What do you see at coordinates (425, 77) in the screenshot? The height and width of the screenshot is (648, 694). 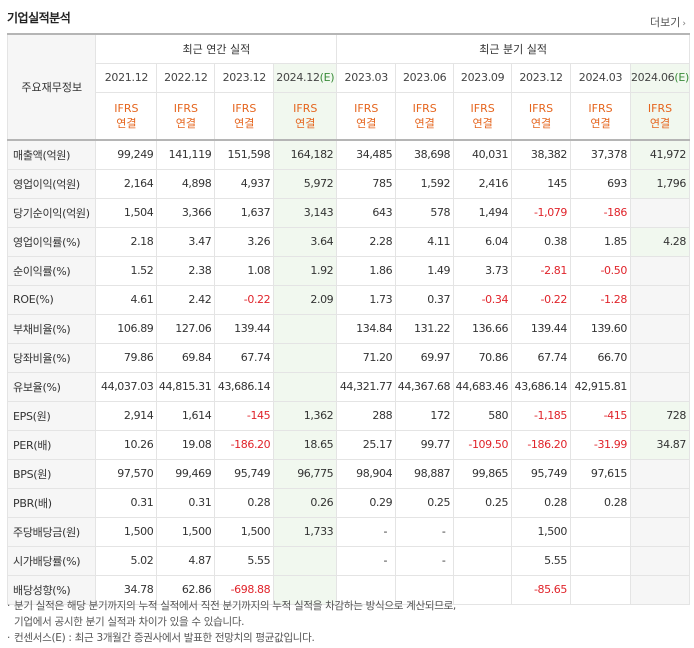 I see `period-header: 2023.06` at bounding box center [425, 77].